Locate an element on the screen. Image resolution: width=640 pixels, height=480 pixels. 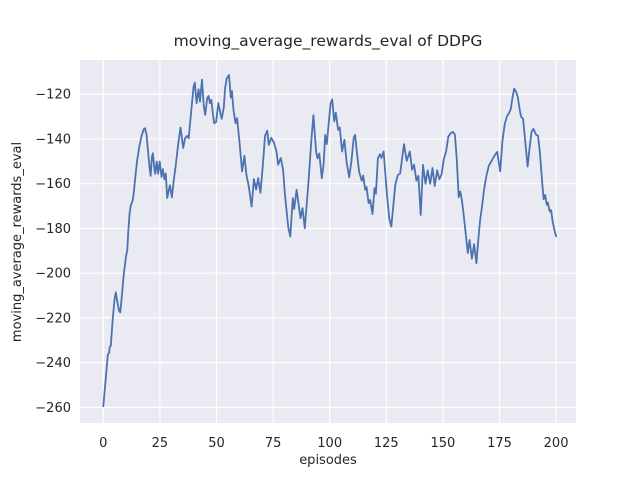
x-tick-label-75: 75 is located at coordinates (273, 443).